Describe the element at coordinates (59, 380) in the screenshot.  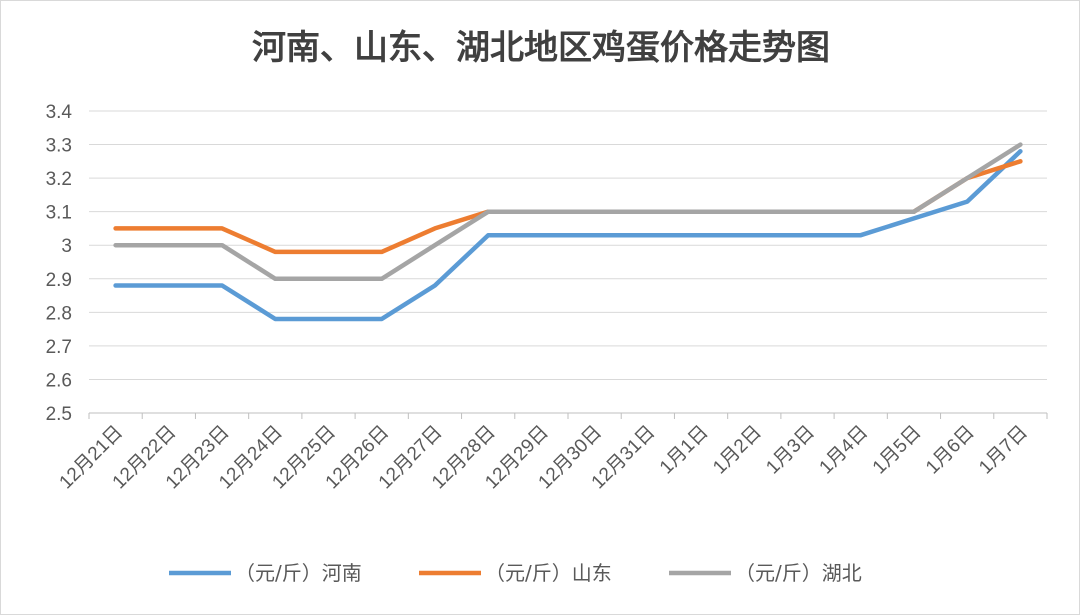
I see `y-tick-label: 2.6` at that location.